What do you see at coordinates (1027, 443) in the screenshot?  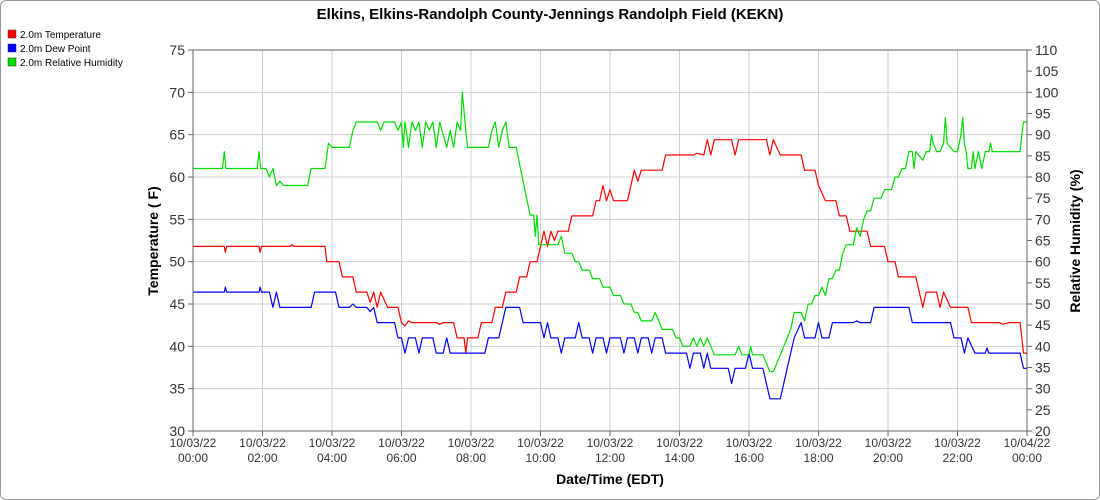 I see `x-tick-date: 10/04/22` at bounding box center [1027, 443].